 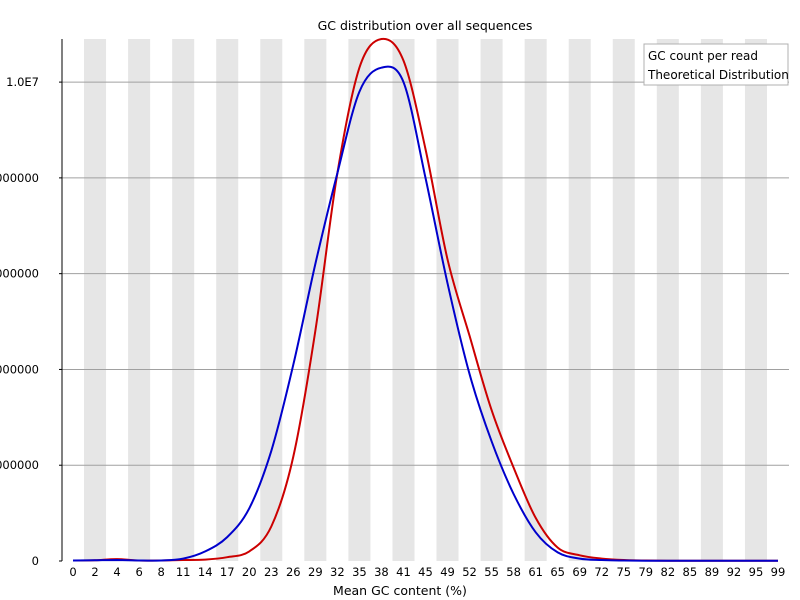 What do you see at coordinates (138, 572) in the screenshot?
I see `x-tick-label: 6` at bounding box center [138, 572].